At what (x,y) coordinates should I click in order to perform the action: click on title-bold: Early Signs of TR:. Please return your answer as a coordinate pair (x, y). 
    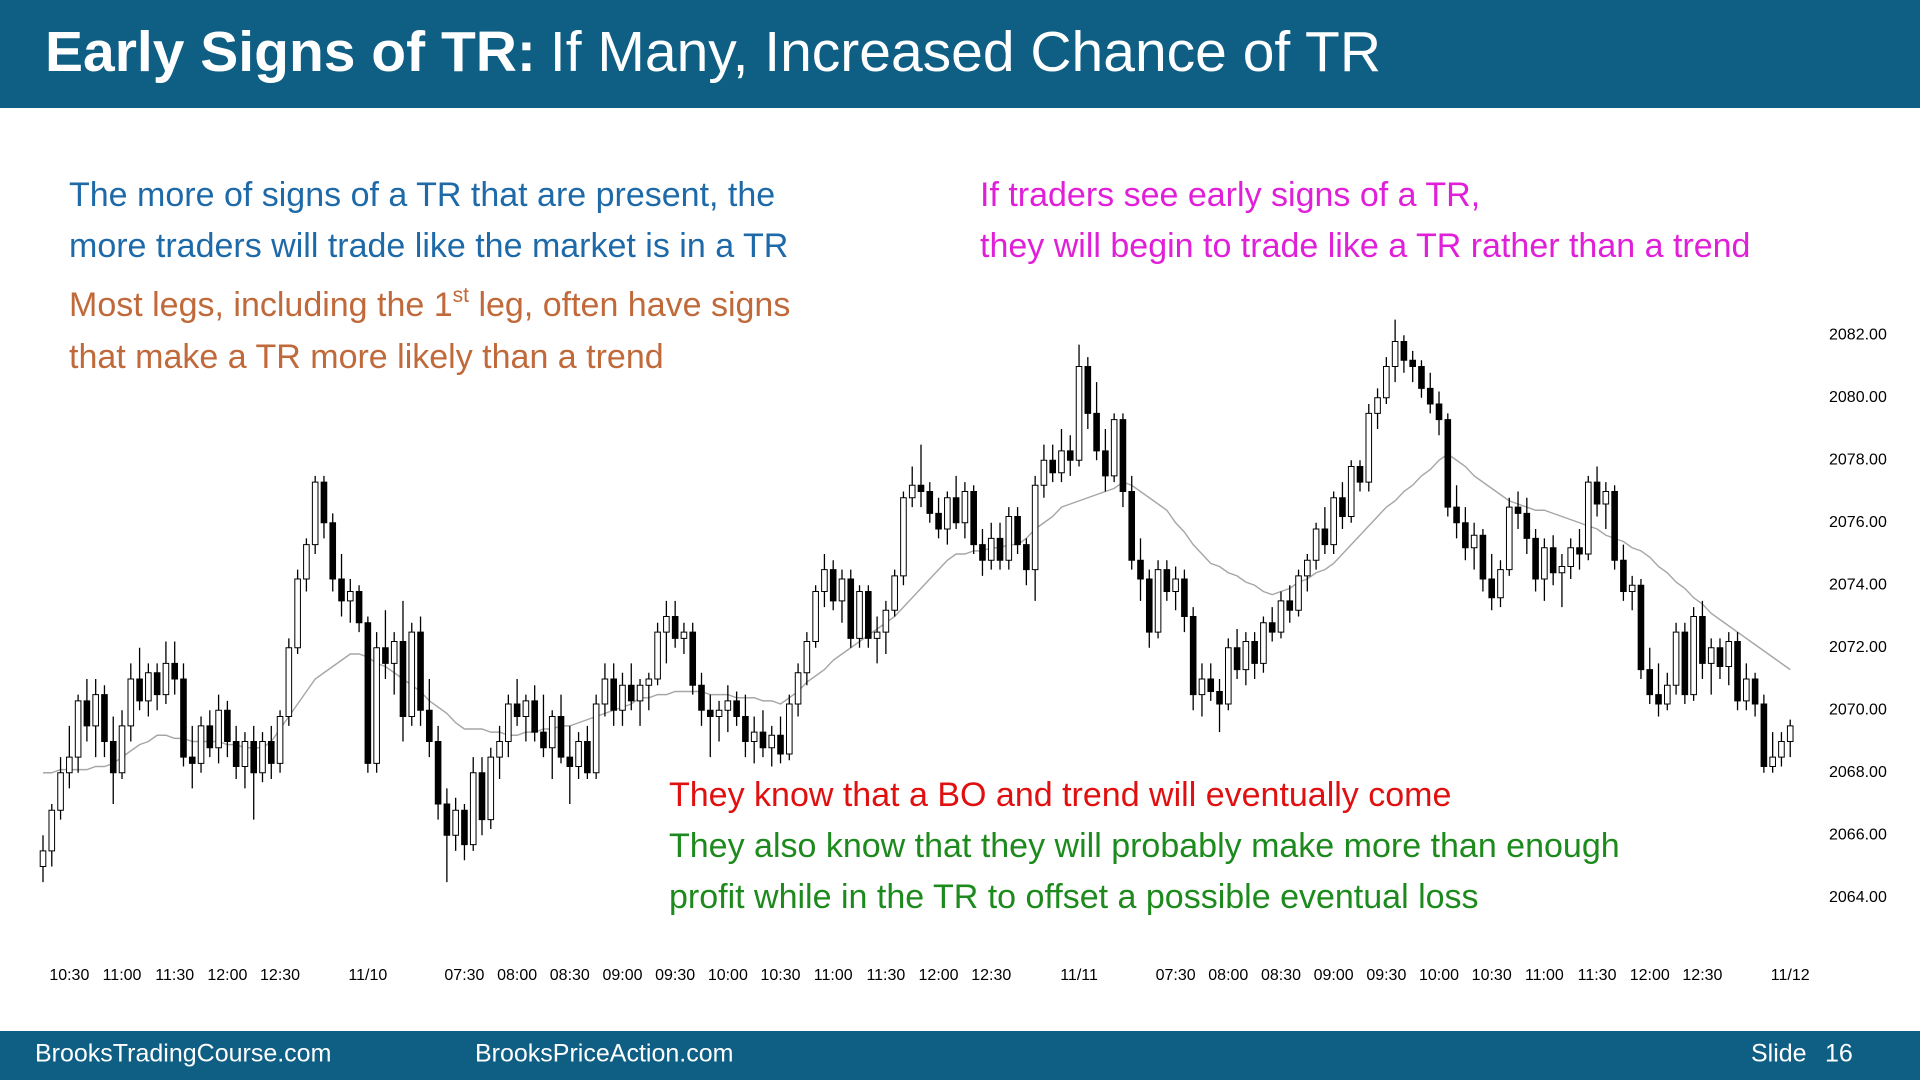
    Looking at the image, I should click on (290, 52).